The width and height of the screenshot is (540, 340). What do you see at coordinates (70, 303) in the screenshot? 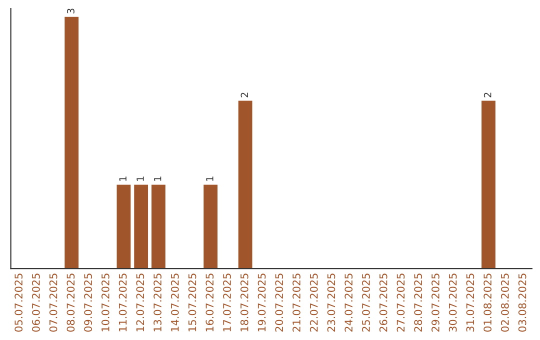
I see `x-tick-label: 08.07.2025` at bounding box center [70, 303].